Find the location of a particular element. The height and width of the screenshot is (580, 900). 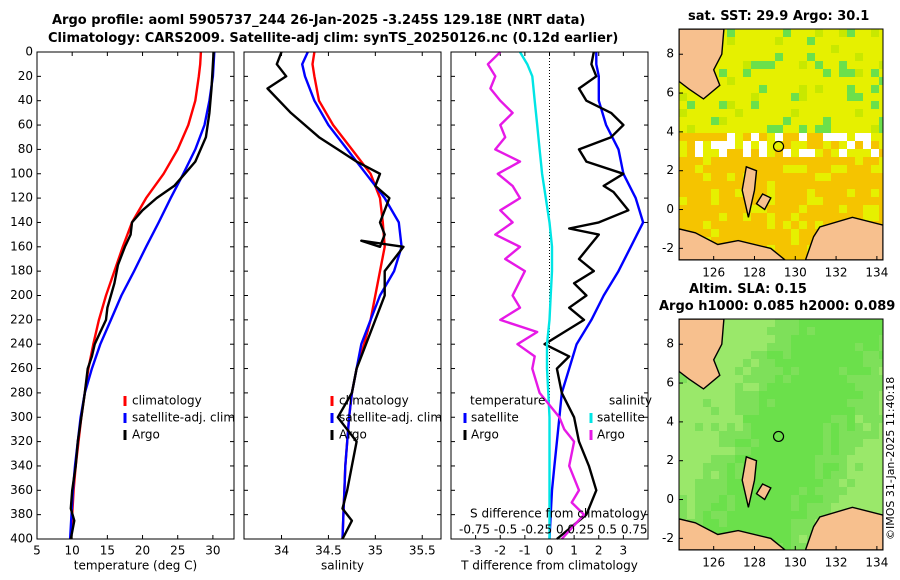

y-tick-label: 340 is located at coordinates (21, 465).